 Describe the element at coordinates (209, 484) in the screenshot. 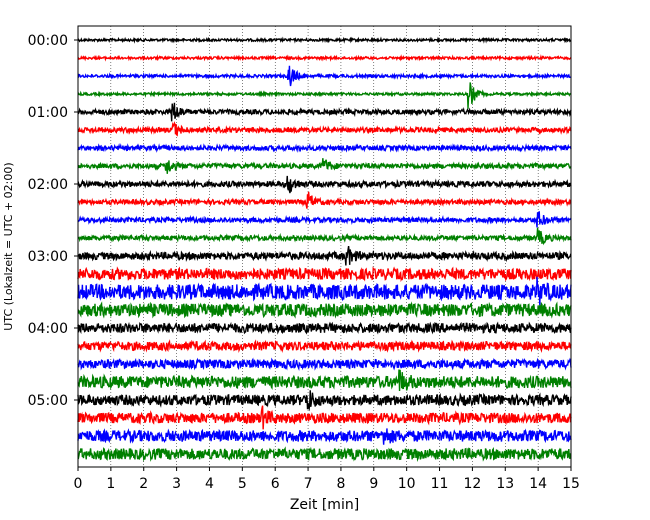

I see `x-tick-label: 4` at that location.